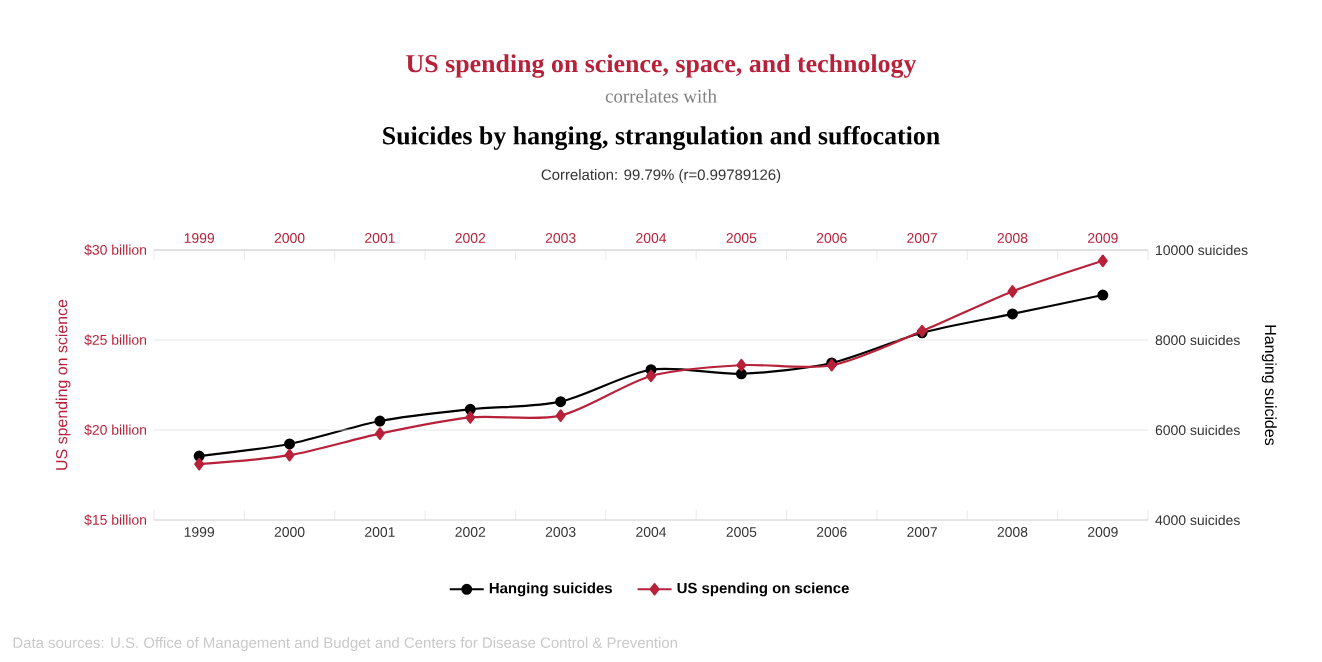 Image resolution: width=1322 pixels, height=662 pixels. I want to click on chart-title: US spending on science, space, and technology, so click(661, 66).